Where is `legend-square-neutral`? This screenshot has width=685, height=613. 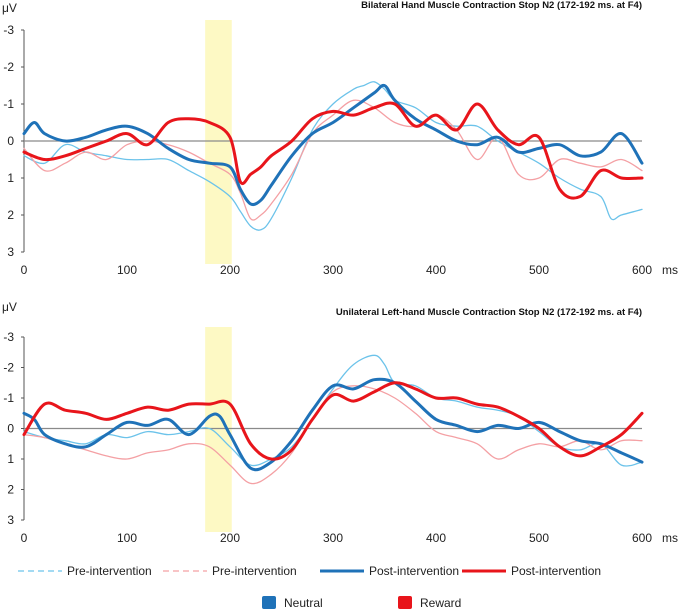
legend-square-neutral is located at coordinates (269, 602).